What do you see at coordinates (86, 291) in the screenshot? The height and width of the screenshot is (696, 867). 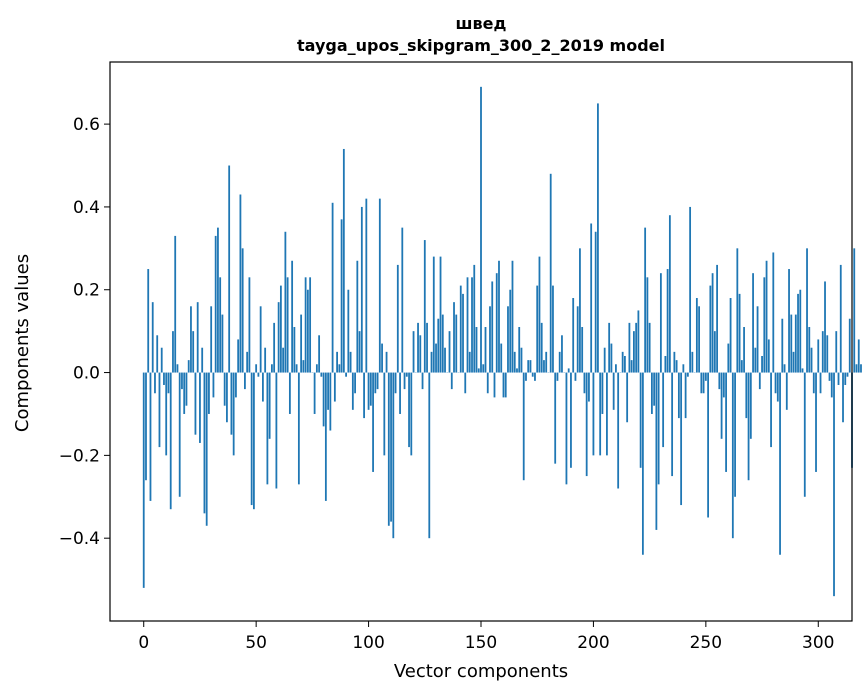 I see `y-tick-label: 0.2` at bounding box center [86, 291].